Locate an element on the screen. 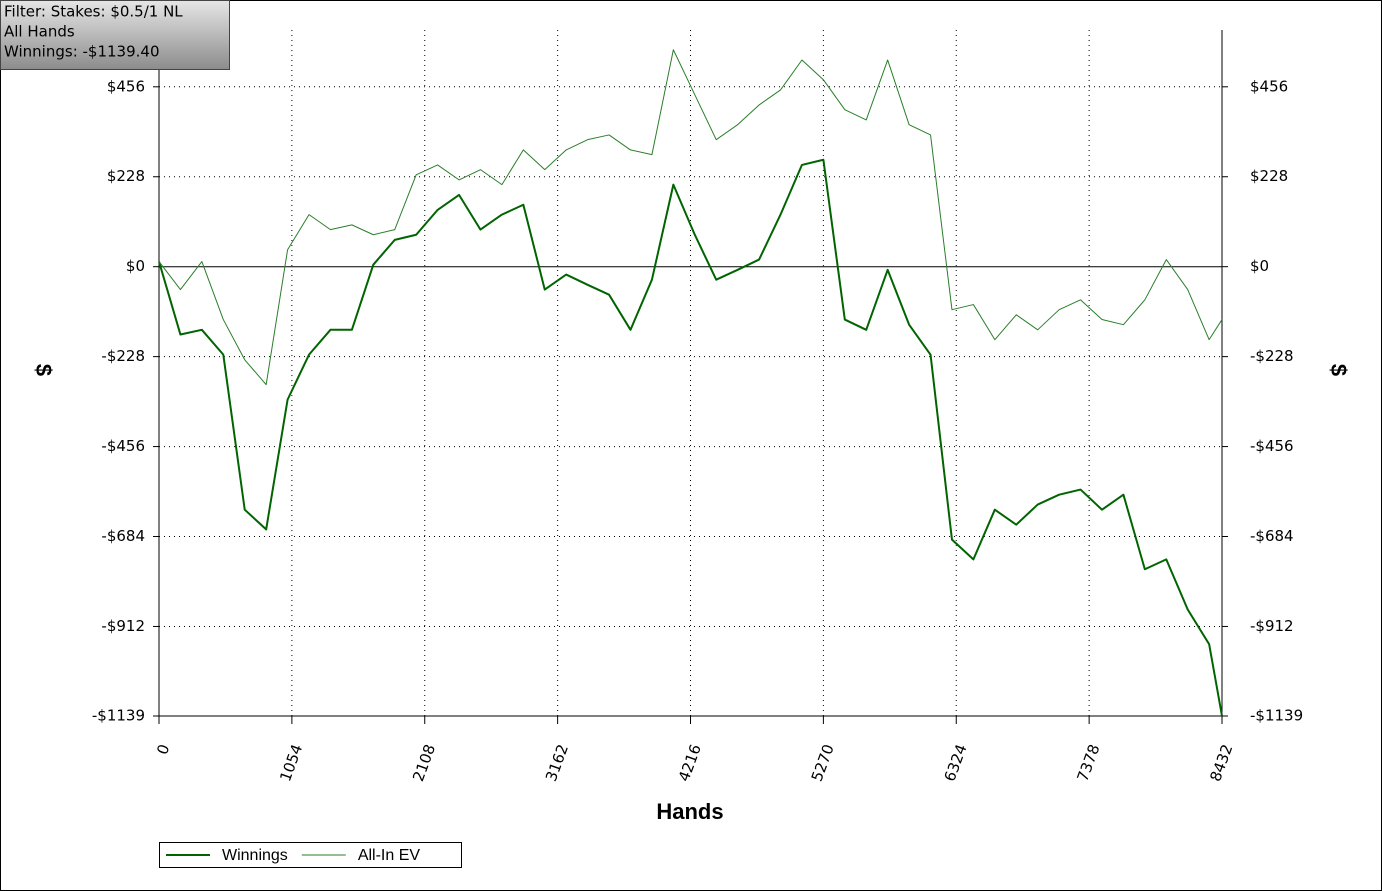 The height and width of the screenshot is (891, 1382). info-text: Filter: Stakes: $0.5/1 NL is located at coordinates (93, 12).